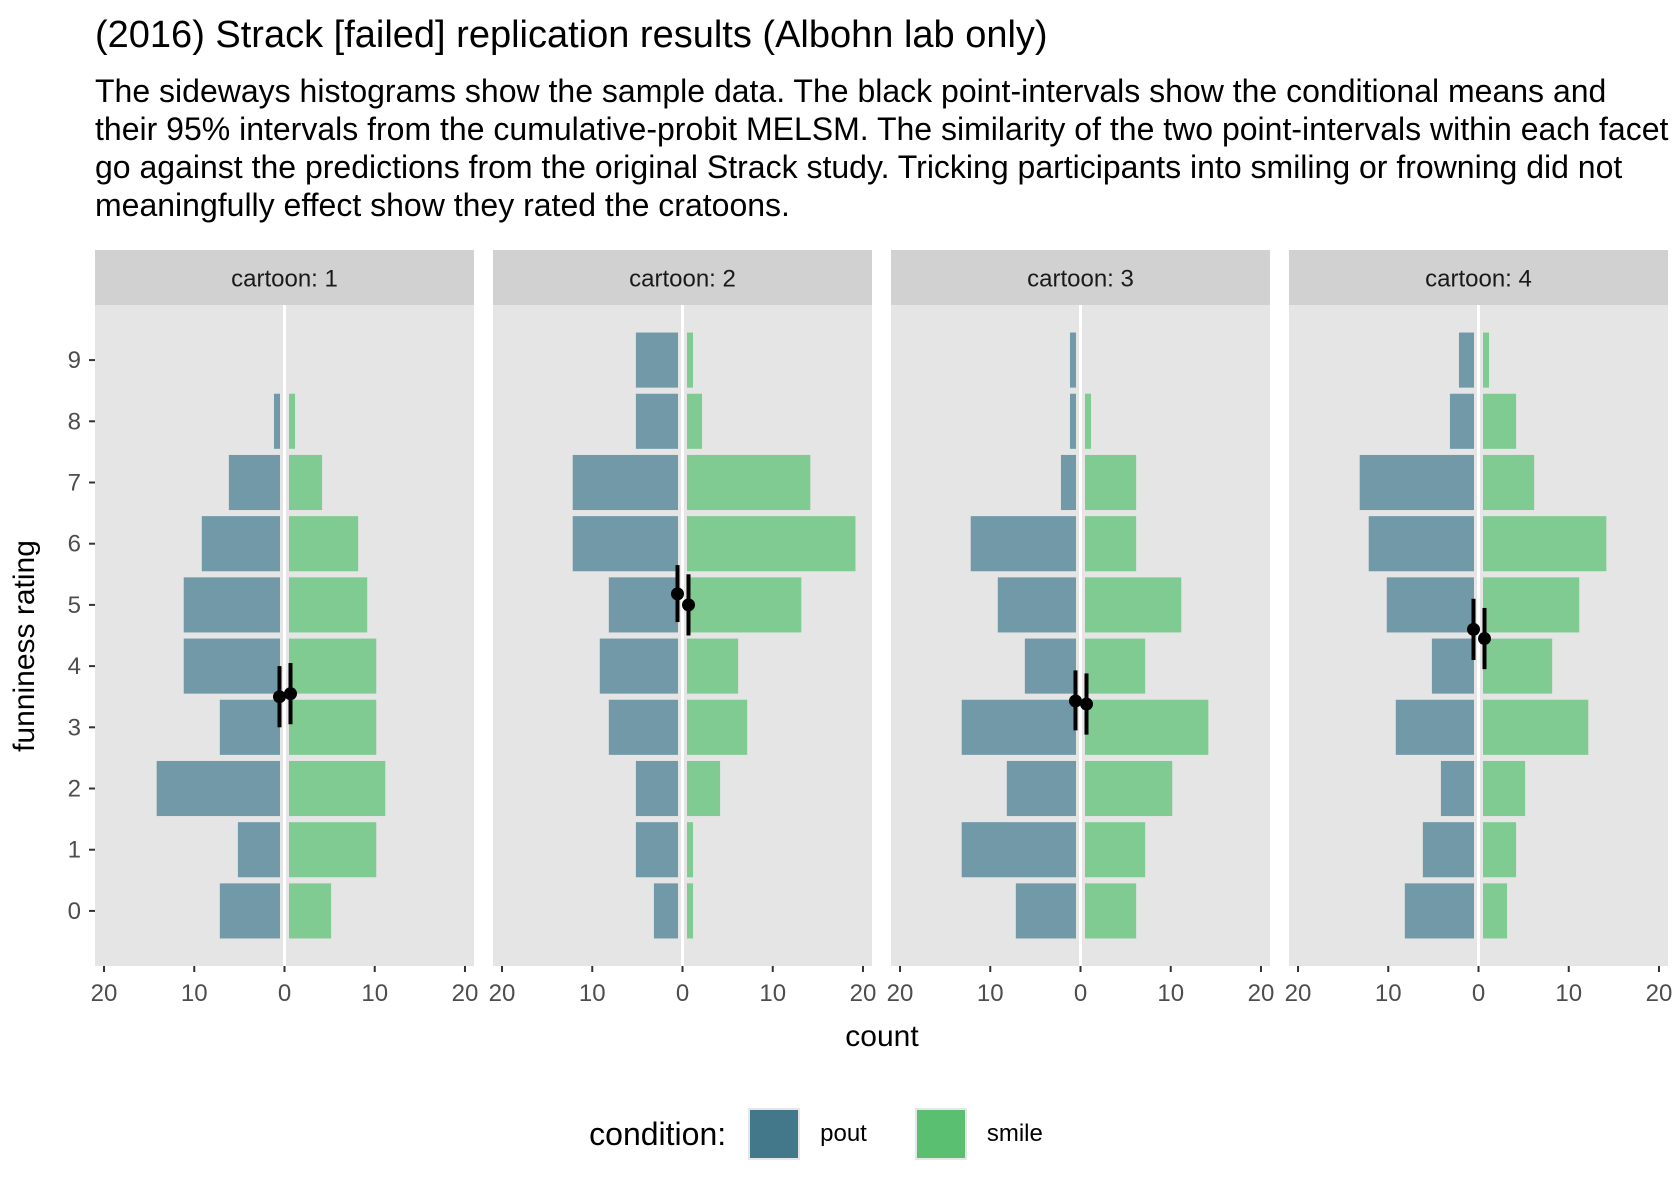  What do you see at coordinates (74, 666) in the screenshot?
I see `y-tick-label: 4` at bounding box center [74, 666].